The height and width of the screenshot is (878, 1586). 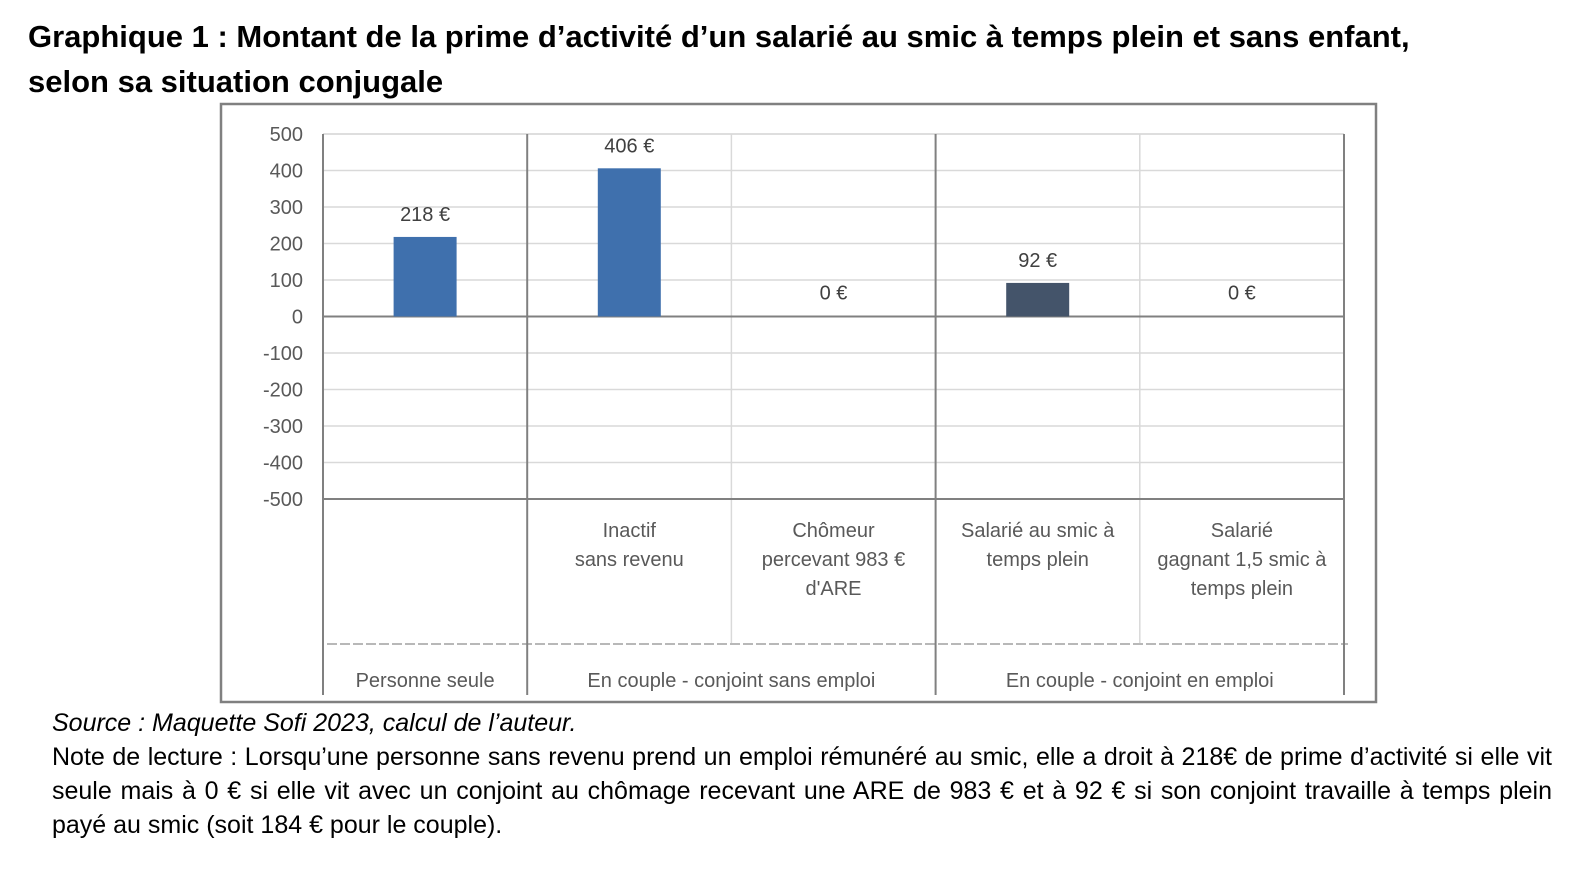 What do you see at coordinates (283, 500) in the screenshot?
I see `y-tick-label: -500` at bounding box center [283, 500].